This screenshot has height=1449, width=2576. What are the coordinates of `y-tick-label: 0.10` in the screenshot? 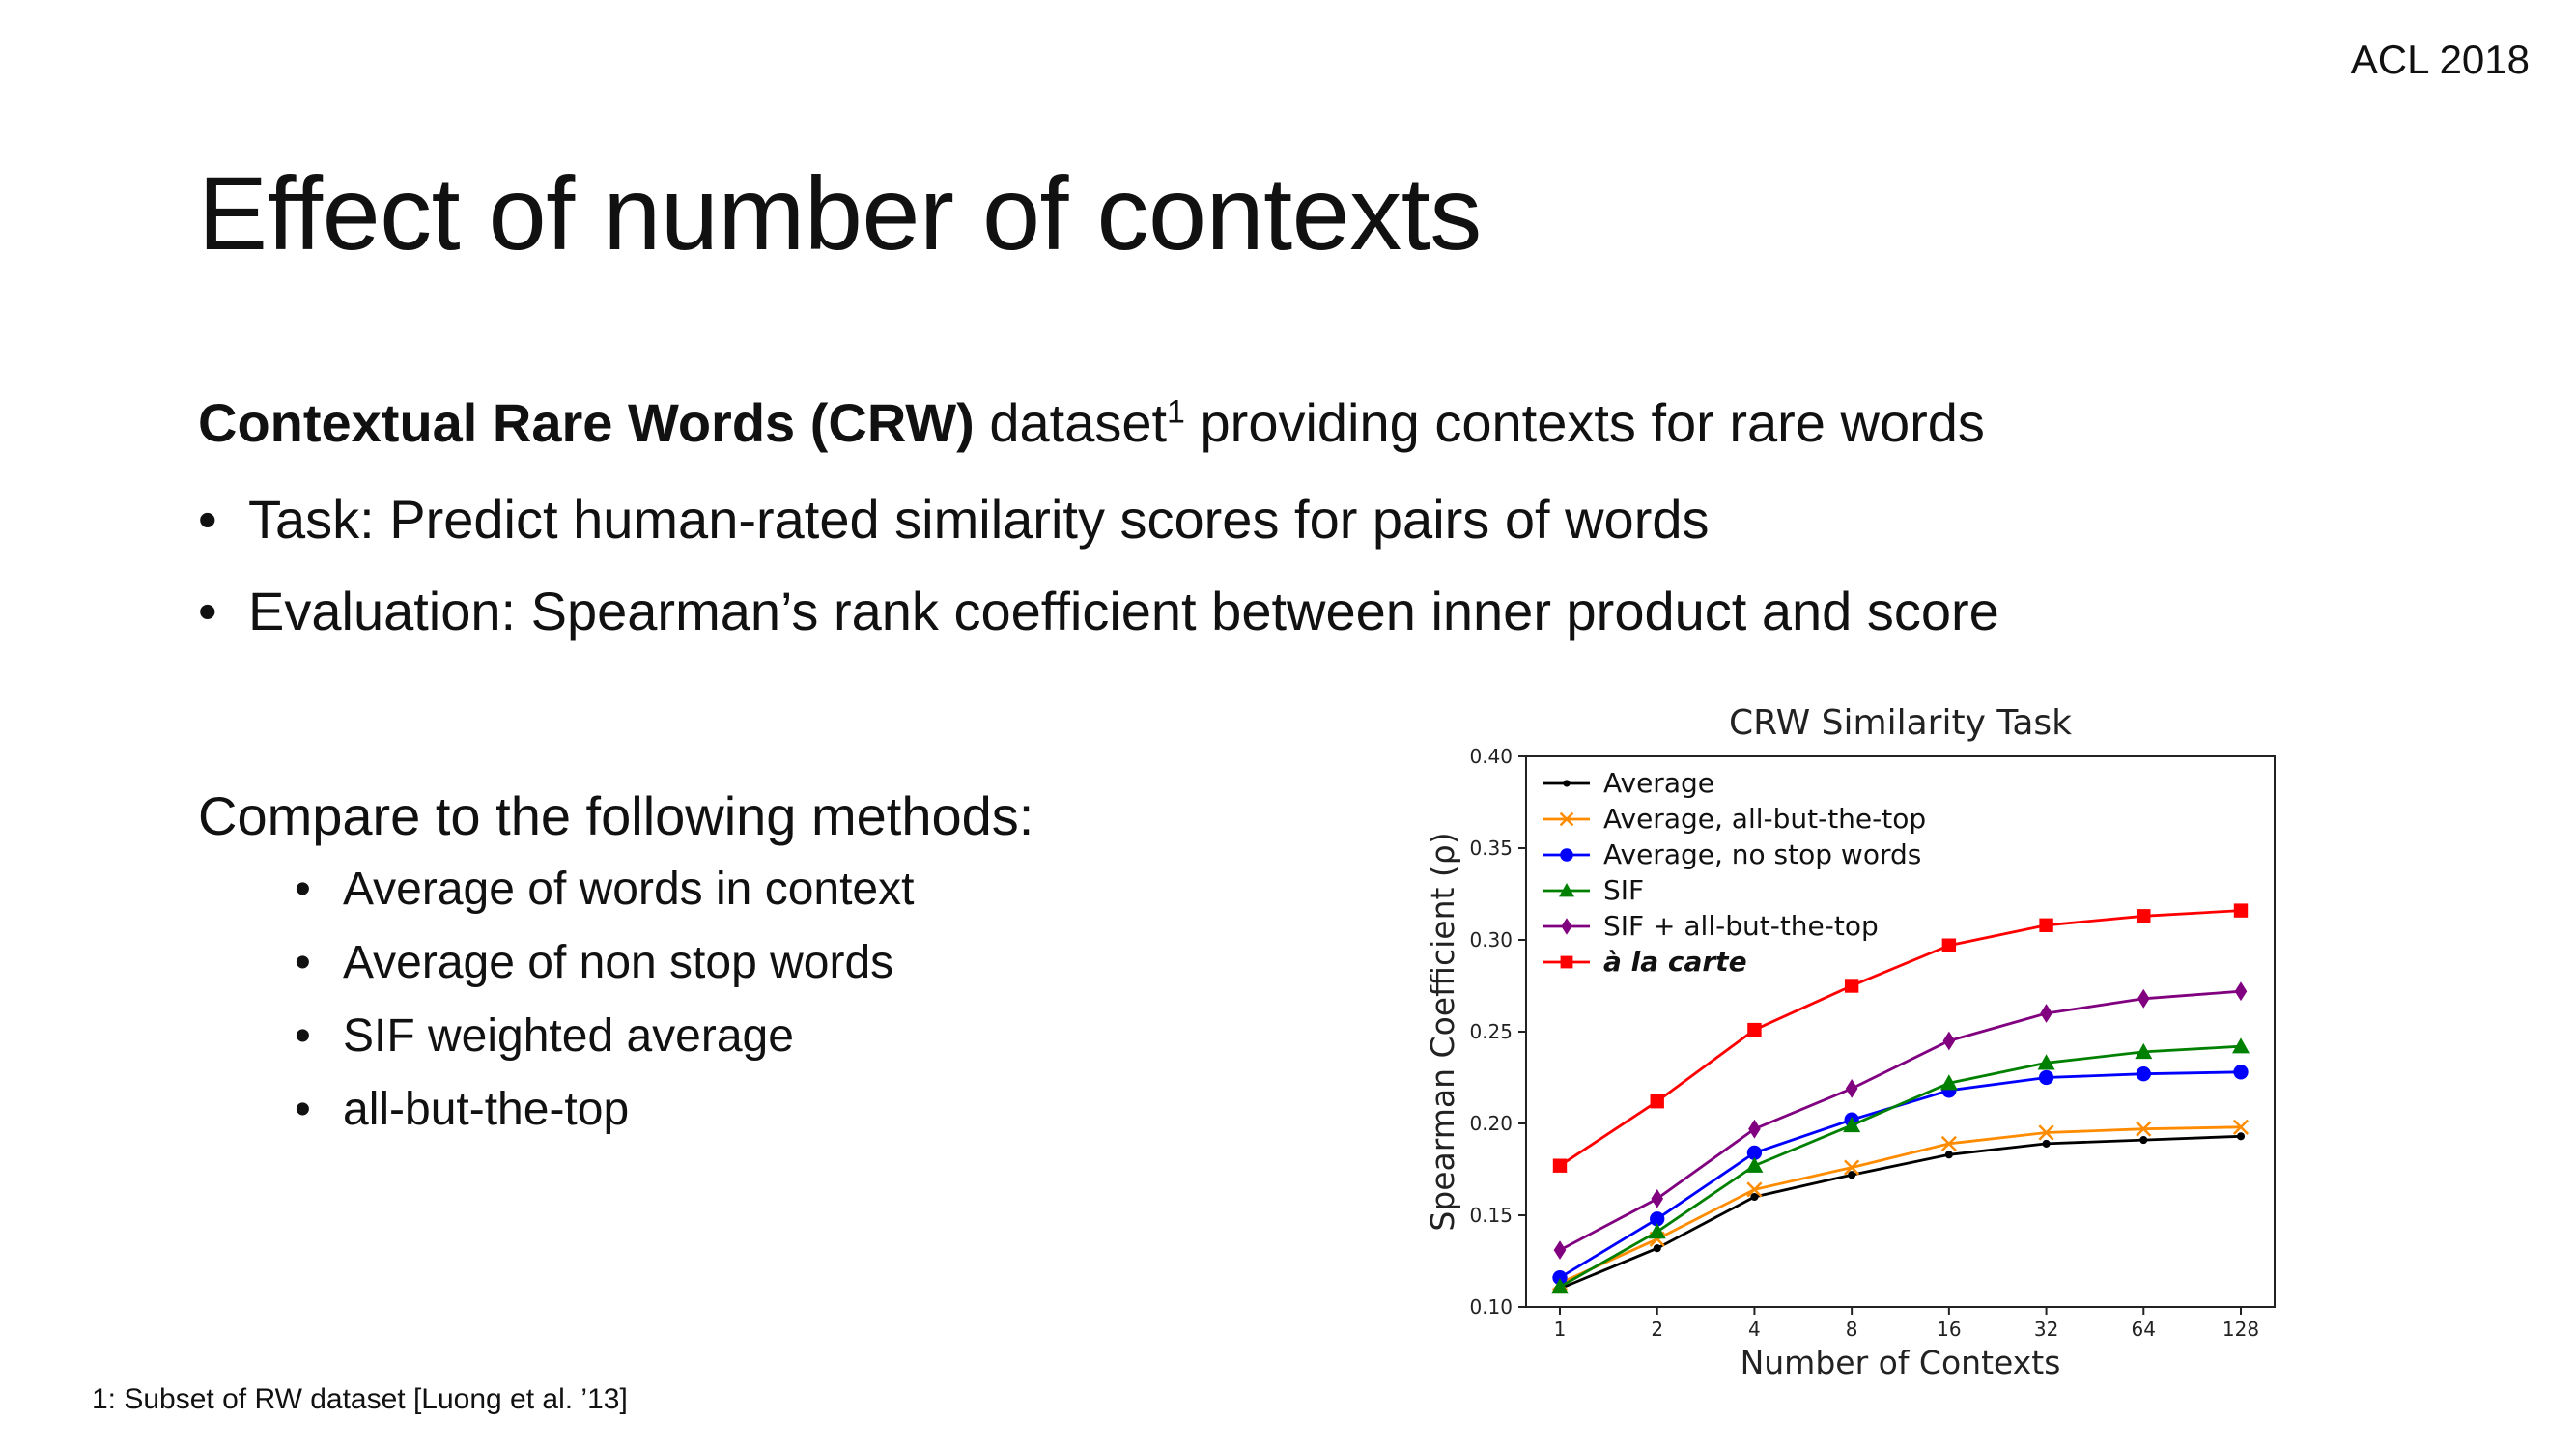 It's located at (1491, 1307).